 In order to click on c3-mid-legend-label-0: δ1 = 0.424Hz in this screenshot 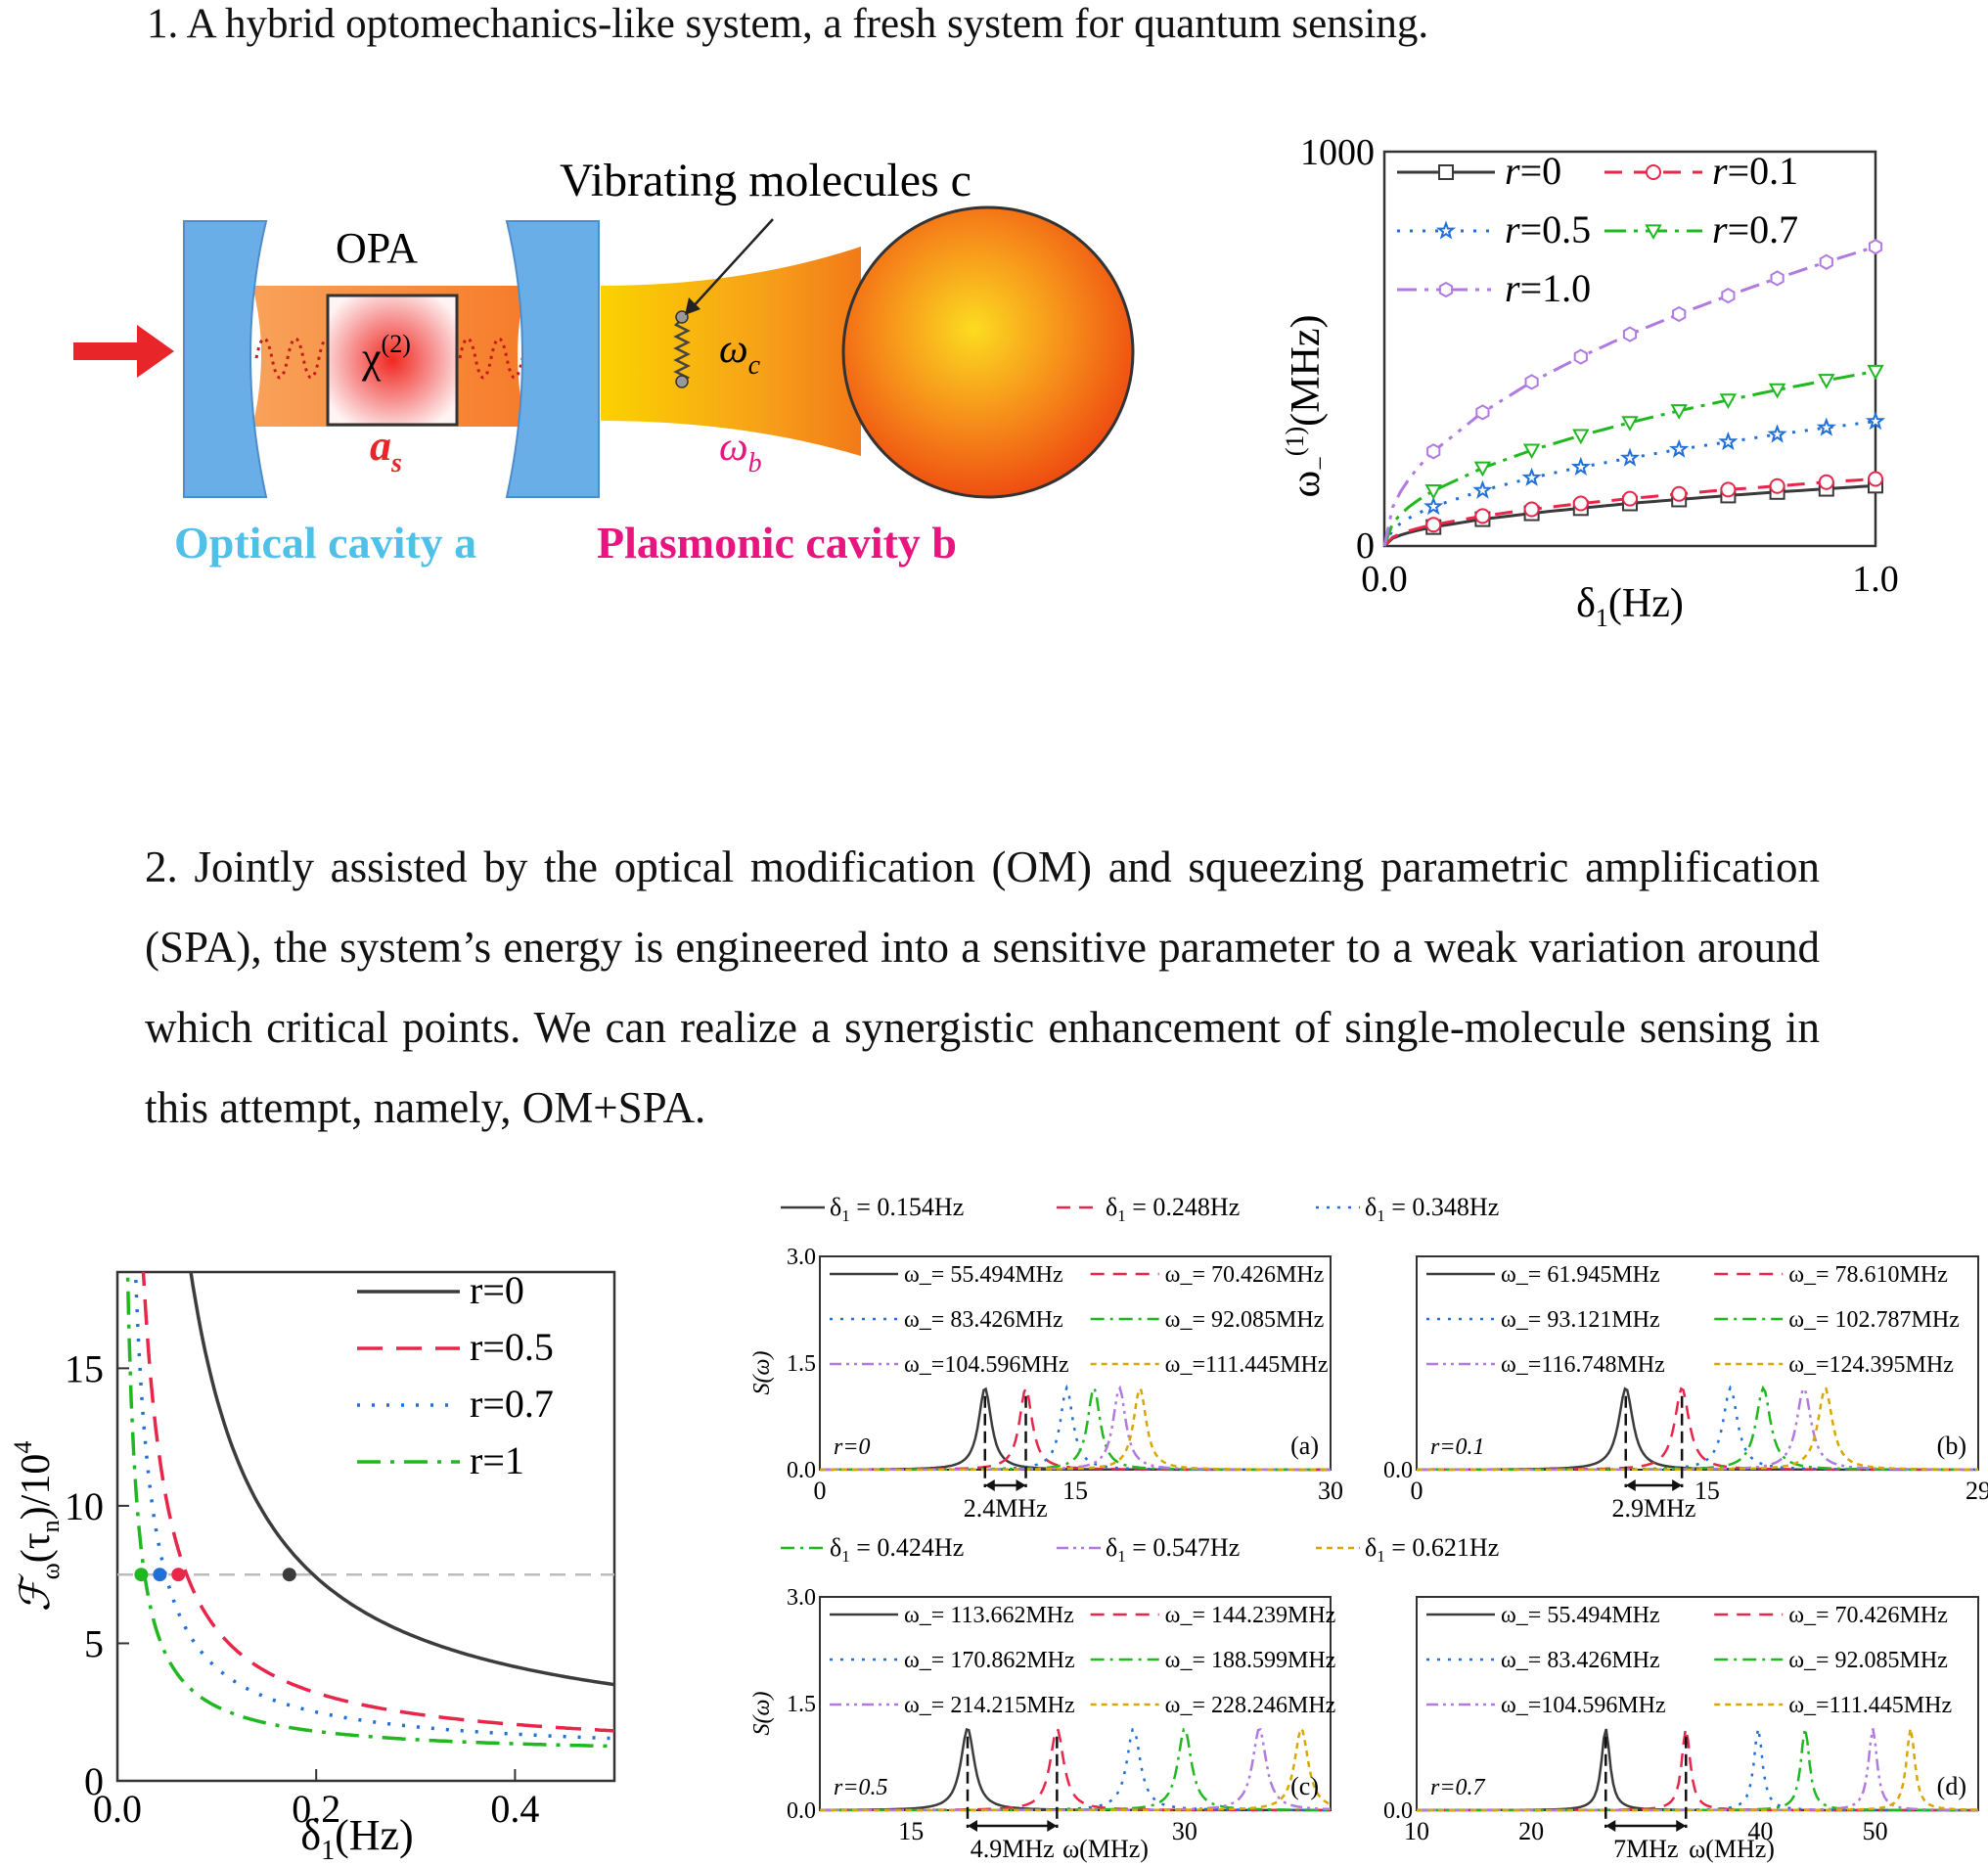, I will do `click(897, 1550)`.